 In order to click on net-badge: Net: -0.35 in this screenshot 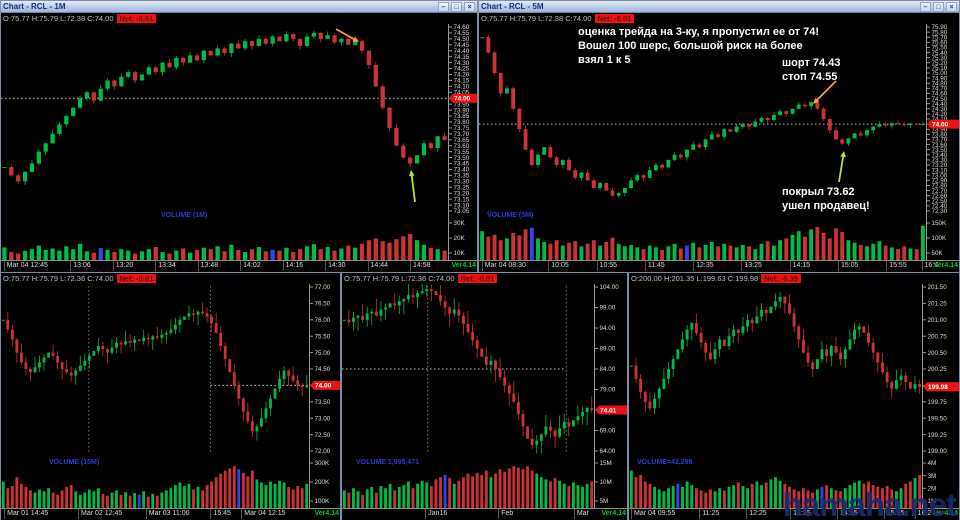, I will do `click(781, 278)`.